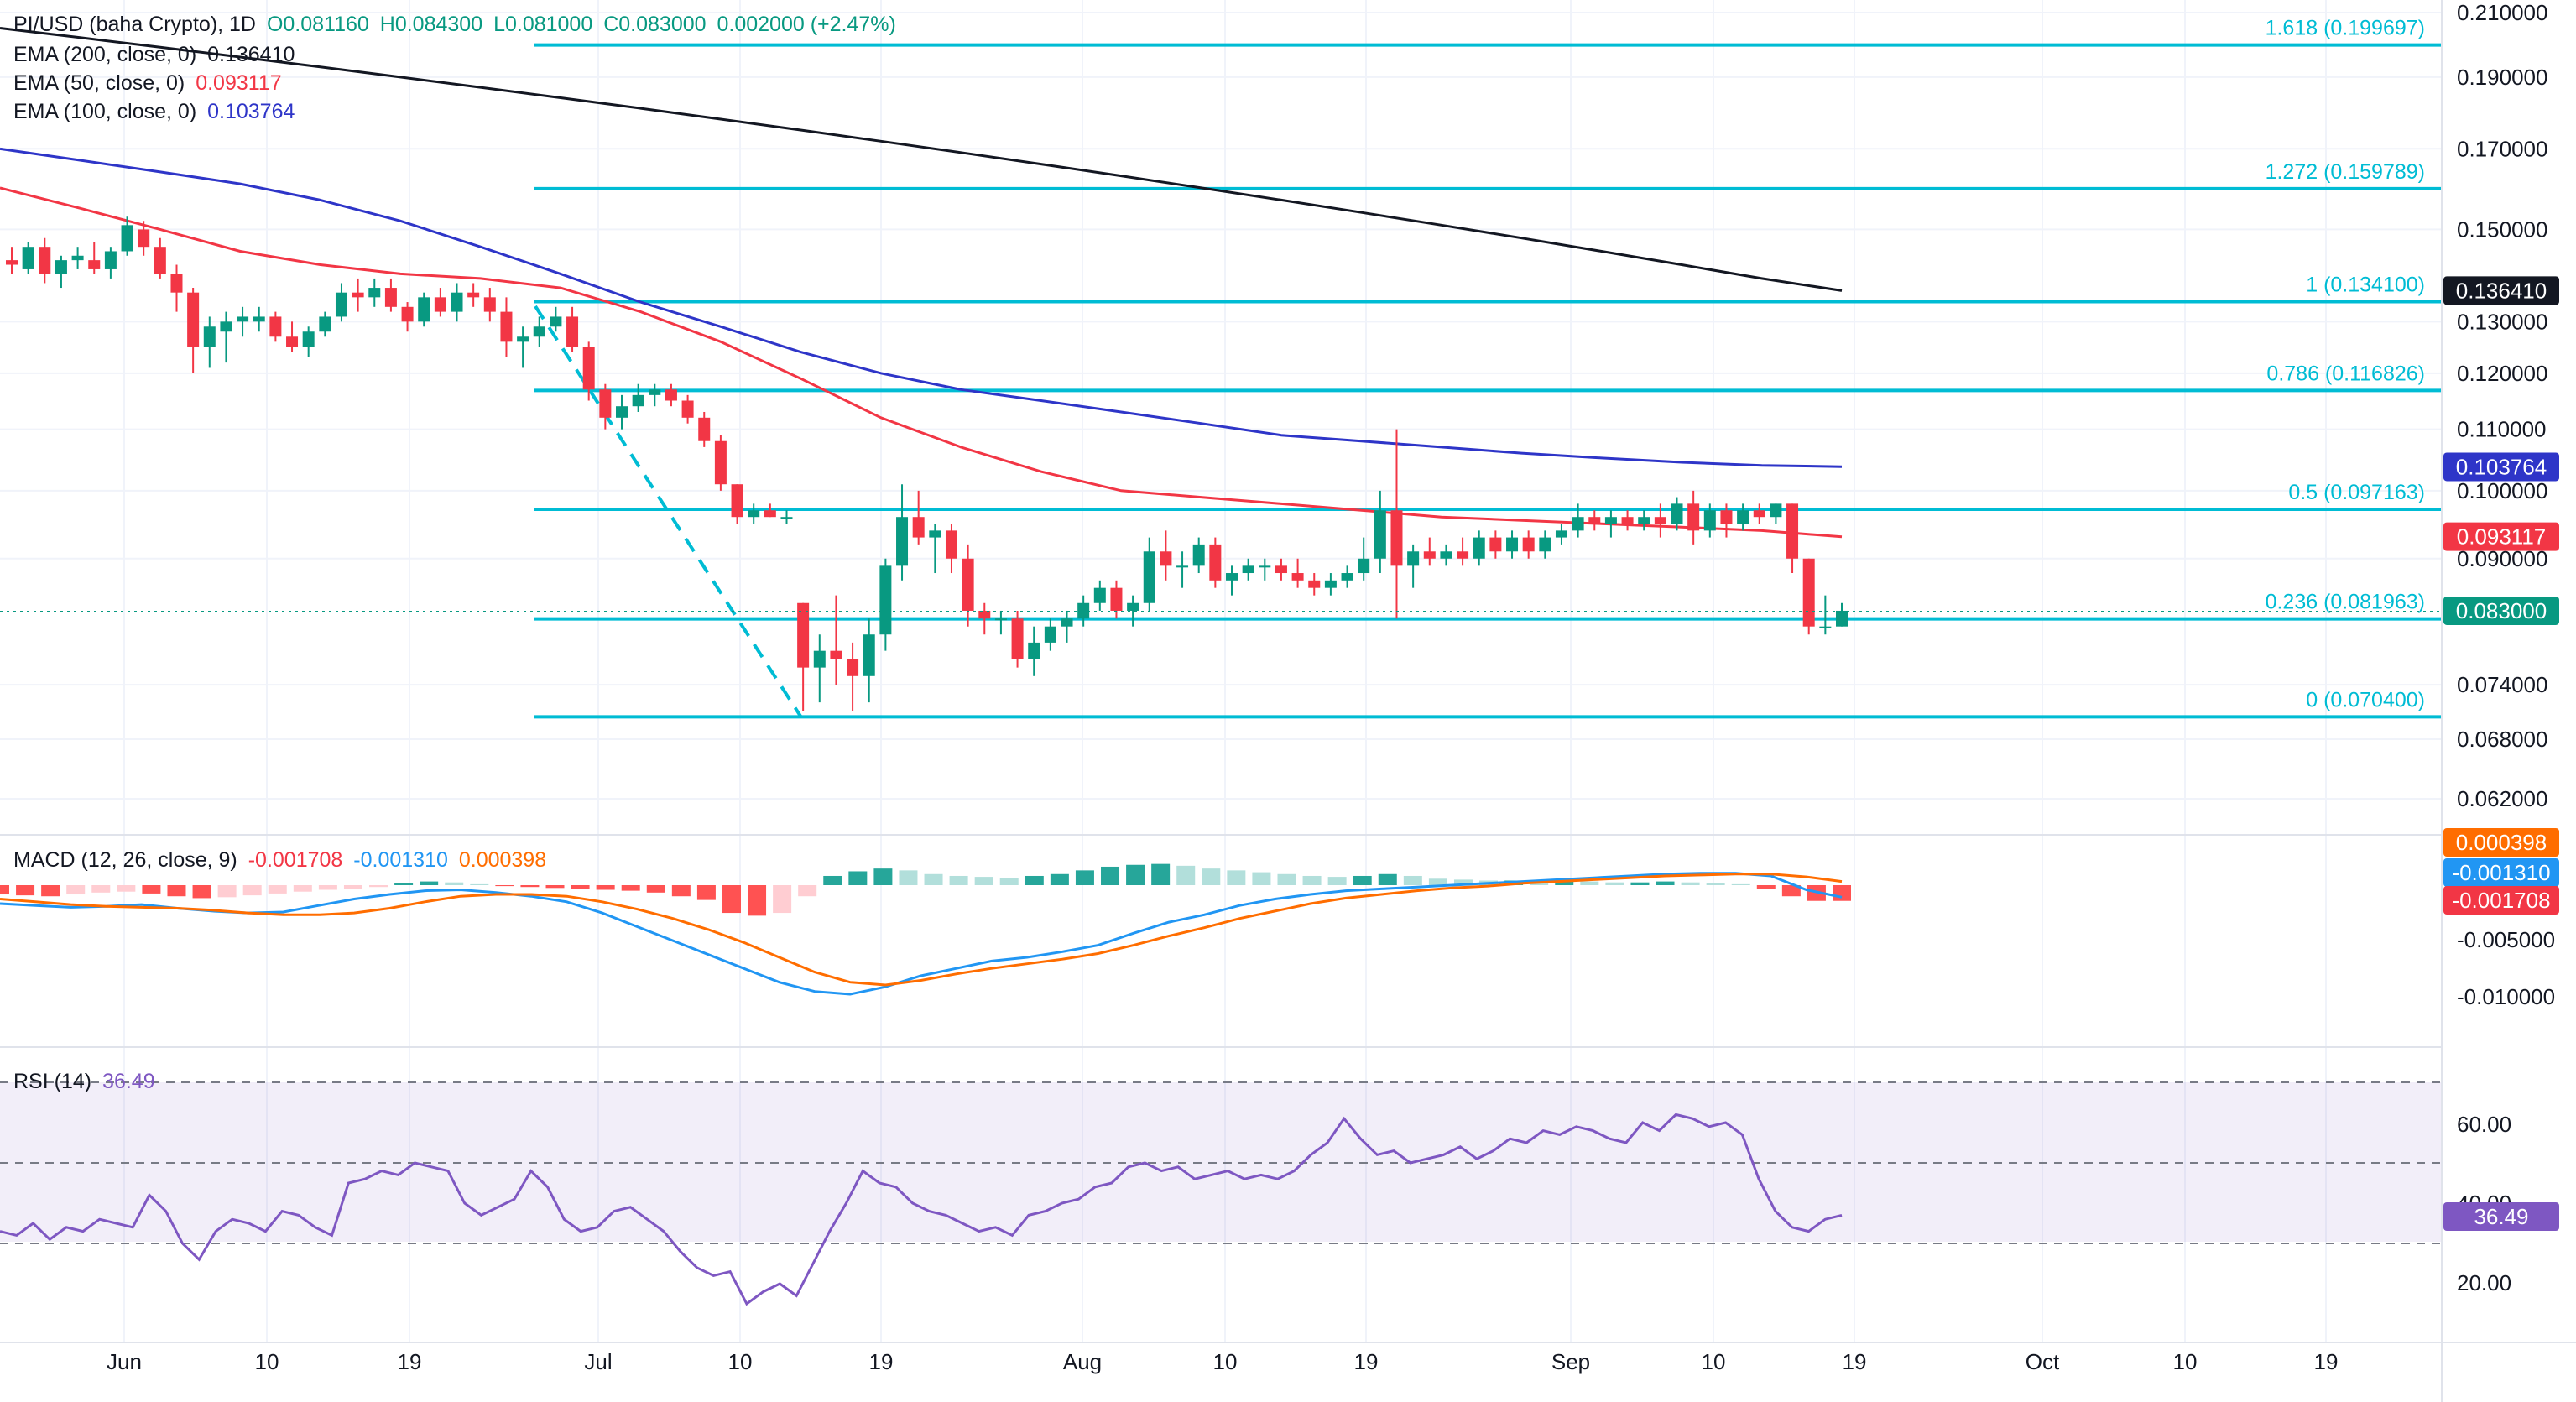 The width and height of the screenshot is (2576, 1402). What do you see at coordinates (2365, 284) in the screenshot?
I see `fib-label-1: 1 (0.134100)` at bounding box center [2365, 284].